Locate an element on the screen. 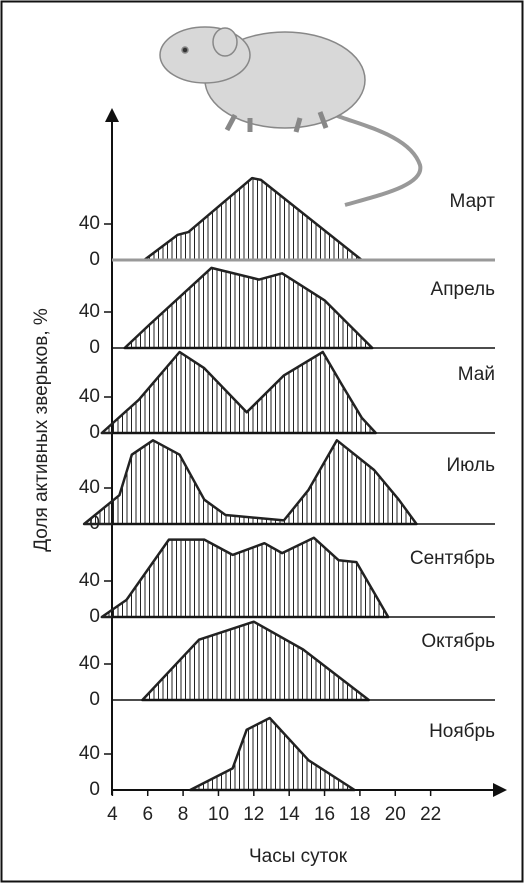 The height and width of the screenshot is (888, 524). x-tick-label: 16 is located at coordinates (324, 814).